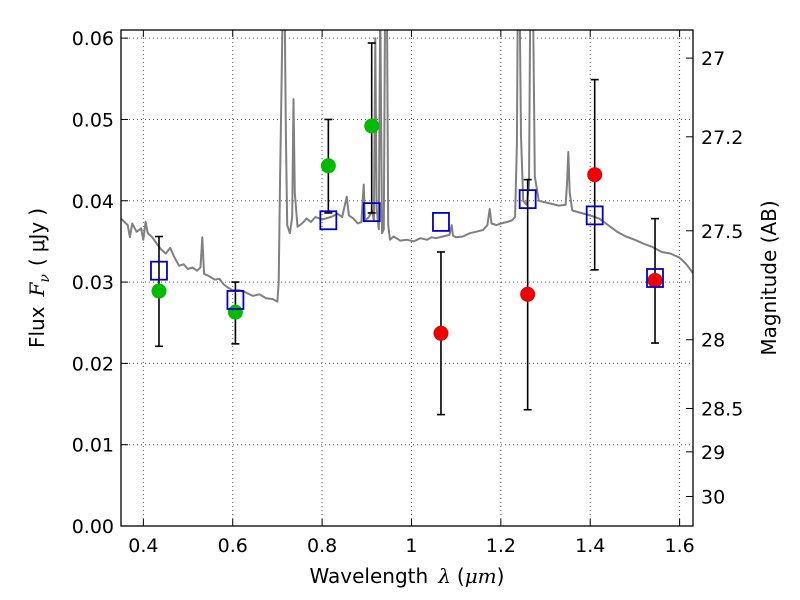  Describe the element at coordinates (93, 364) in the screenshot. I see `y-tick-label: 0.02` at that location.